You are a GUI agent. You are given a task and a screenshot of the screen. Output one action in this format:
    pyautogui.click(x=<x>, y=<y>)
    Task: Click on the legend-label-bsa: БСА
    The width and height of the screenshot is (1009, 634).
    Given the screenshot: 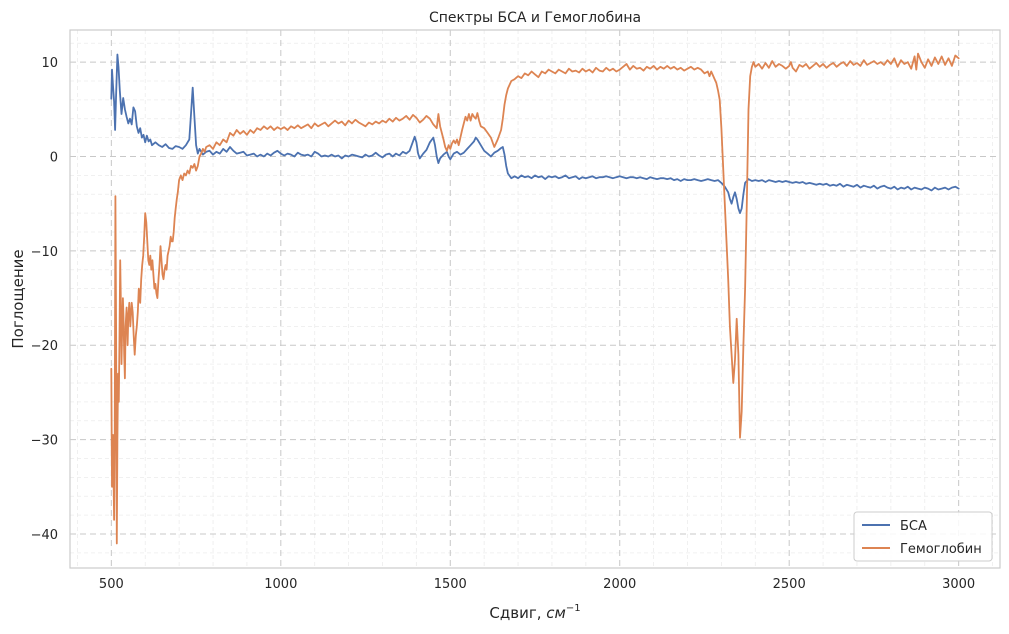 What is the action you would take?
    pyautogui.click(x=913, y=526)
    